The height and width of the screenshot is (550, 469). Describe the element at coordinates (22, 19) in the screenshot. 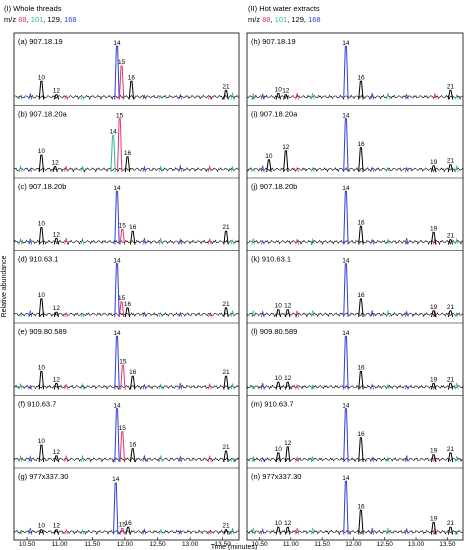

I see `ion-88-label: 88` at that location.